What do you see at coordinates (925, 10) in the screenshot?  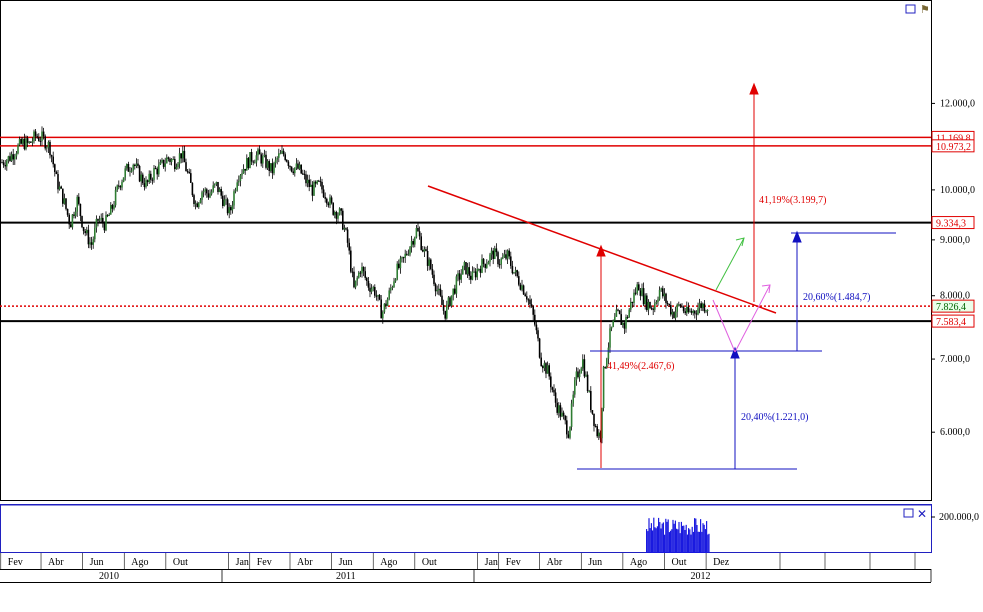 I see `pin-icon: ⚑` at bounding box center [925, 10].